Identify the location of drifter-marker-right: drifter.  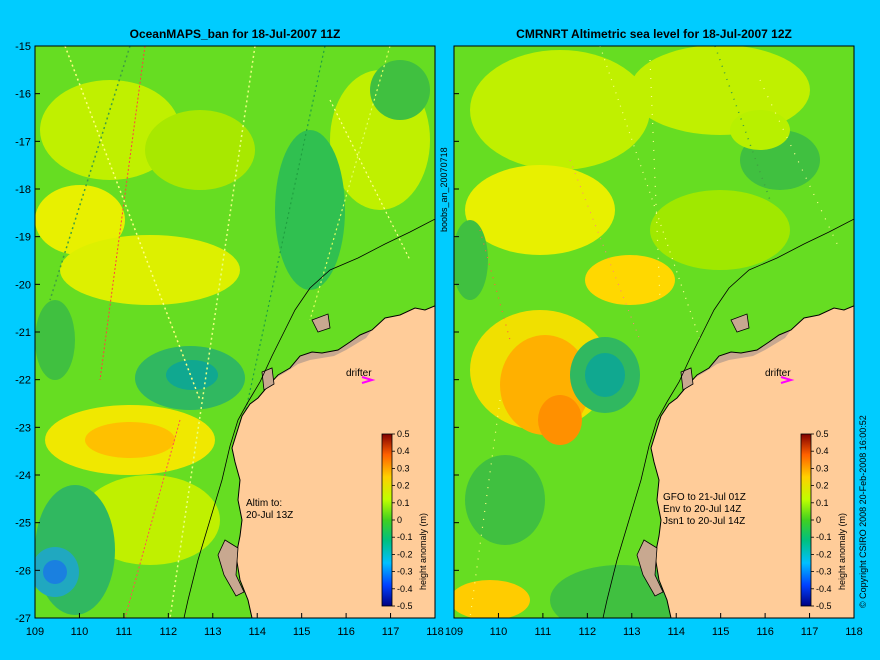
(780, 376).